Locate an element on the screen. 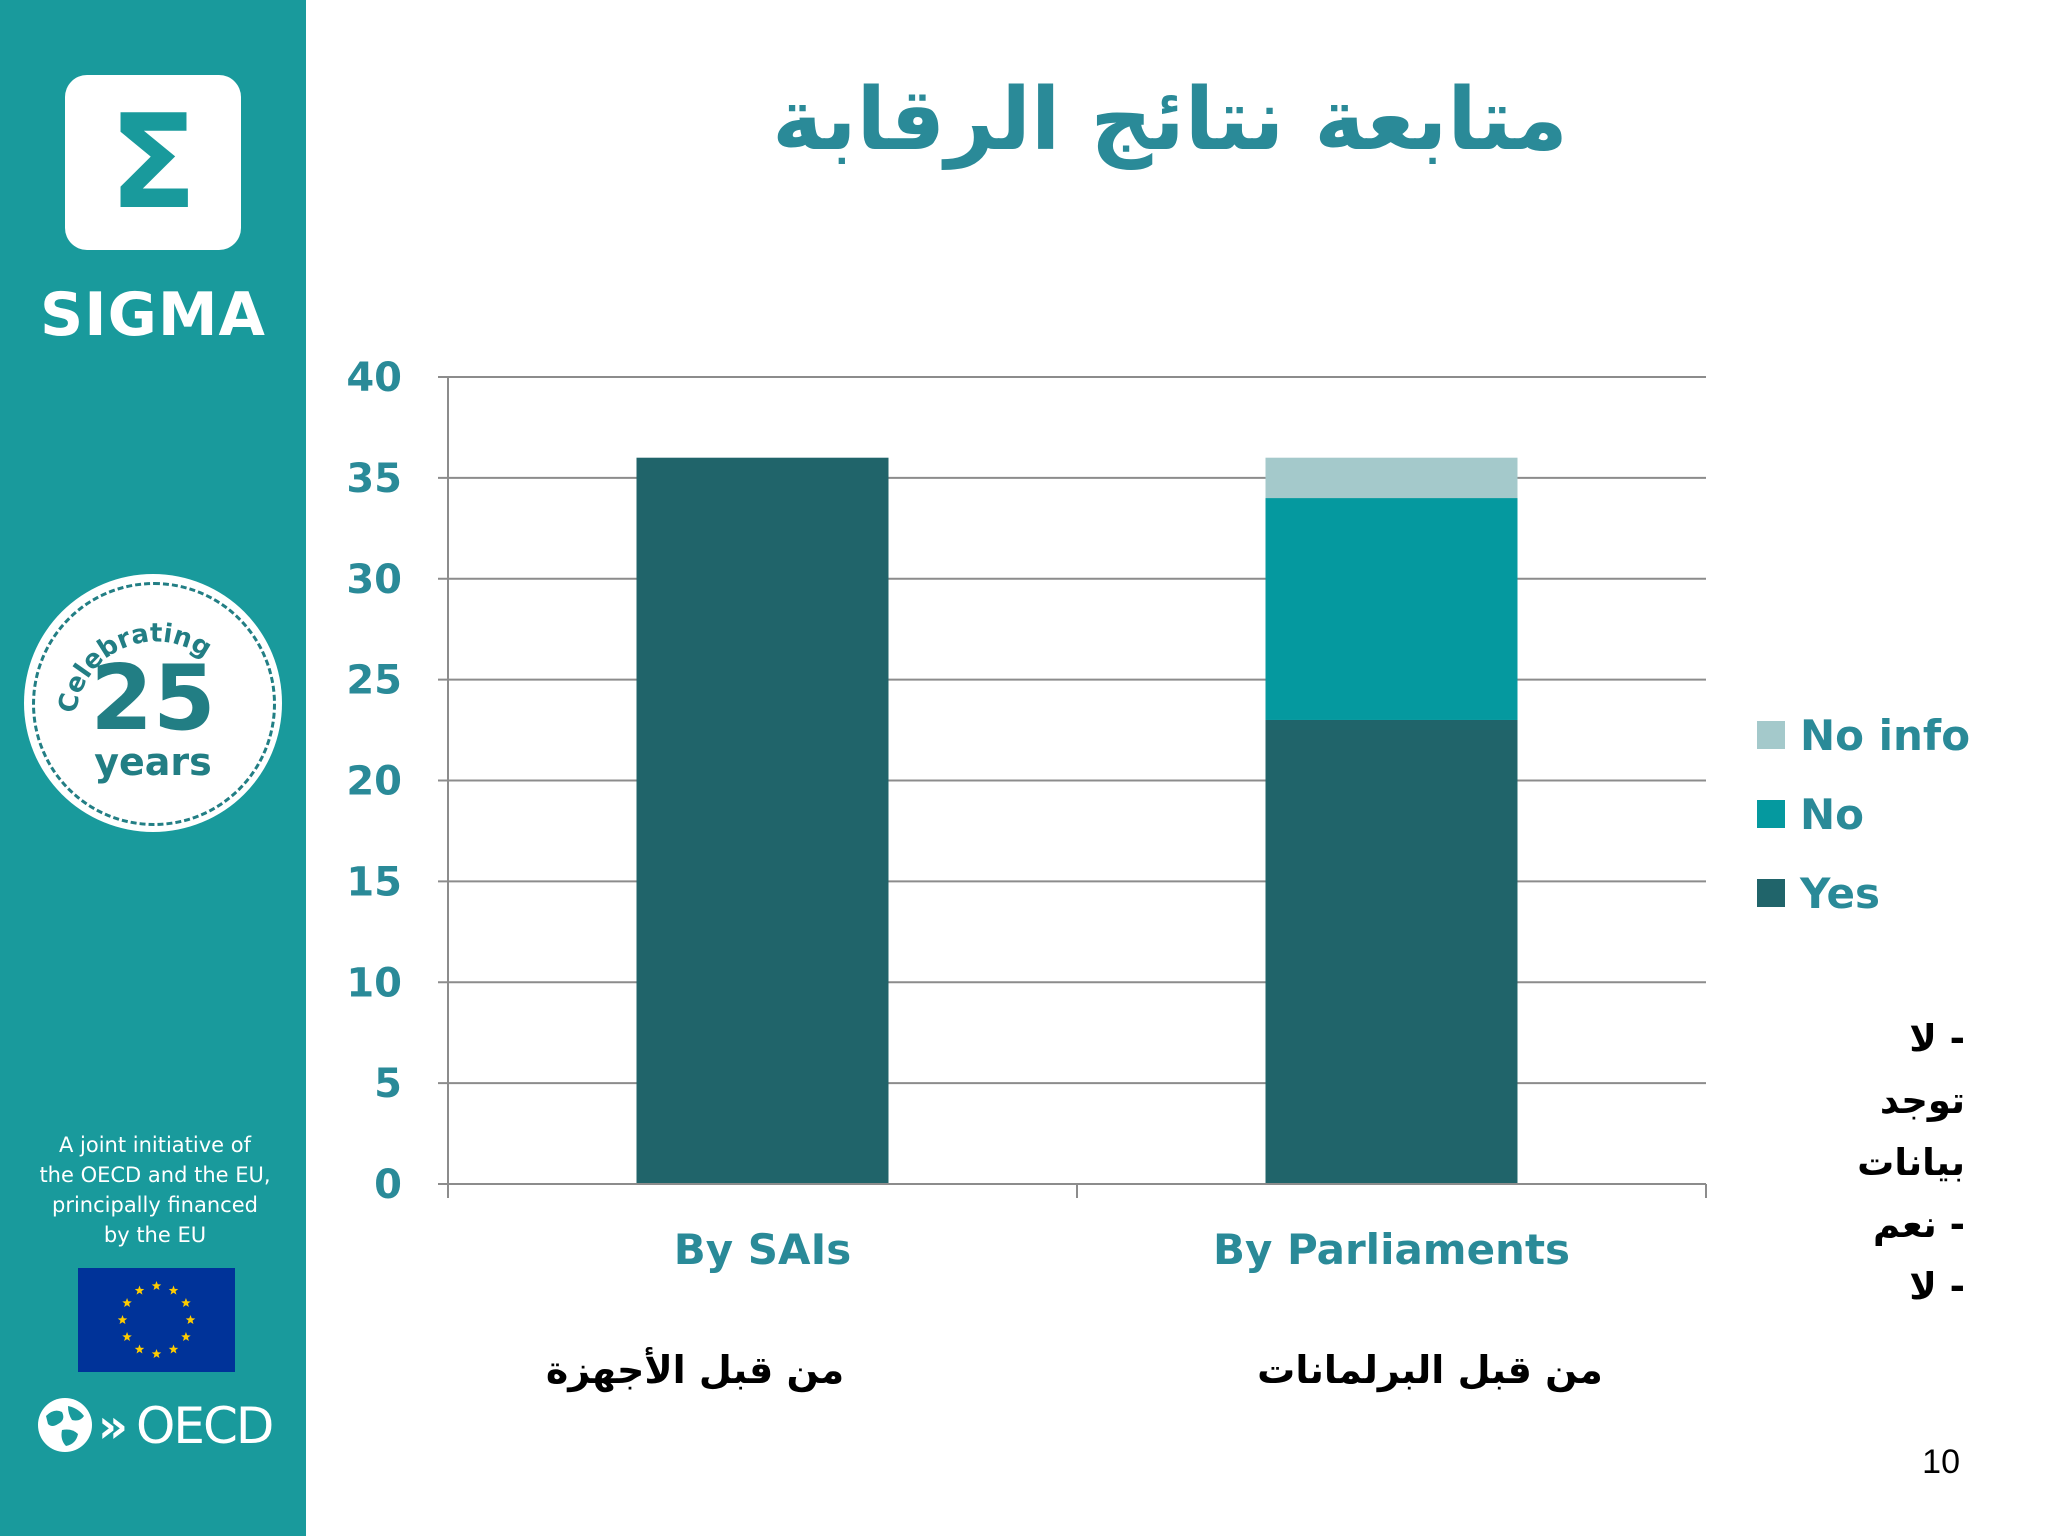 This screenshot has height=1536, width=2048. joint-line: by the EU is located at coordinates (155, 1235).